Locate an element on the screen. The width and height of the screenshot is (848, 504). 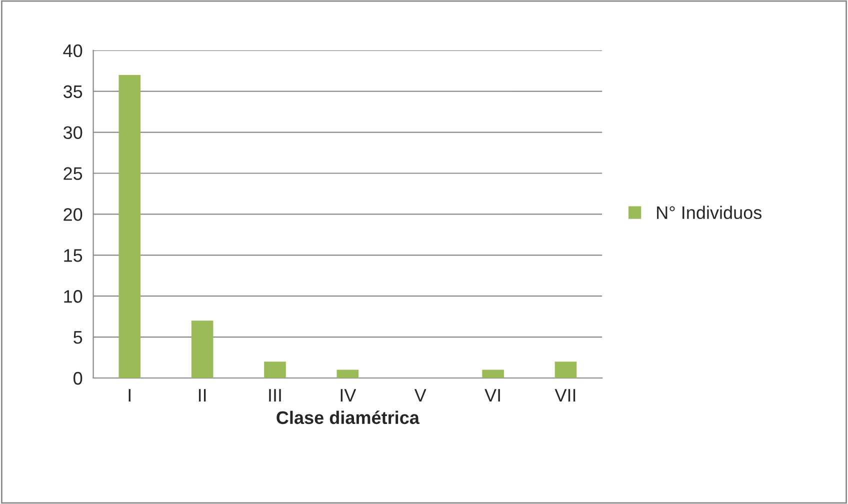
x-tick-label: II is located at coordinates (202, 395).